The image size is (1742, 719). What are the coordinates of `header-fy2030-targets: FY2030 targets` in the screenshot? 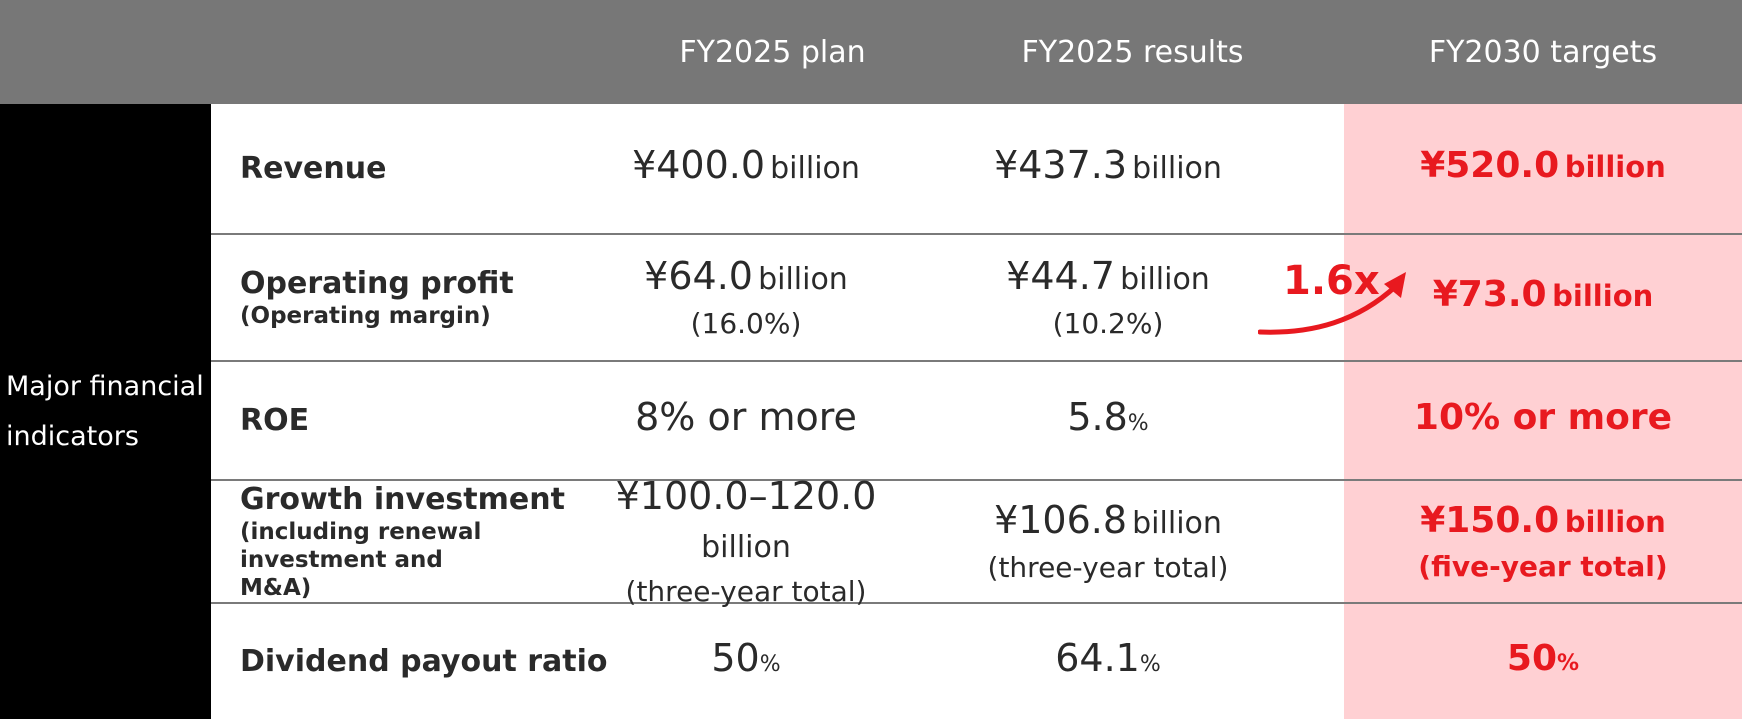 It's located at (1543, 52).